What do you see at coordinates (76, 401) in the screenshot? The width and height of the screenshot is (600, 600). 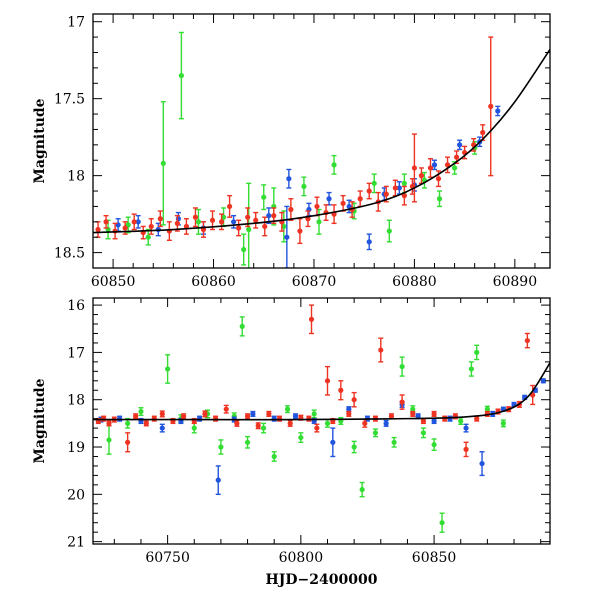 I see `y-tick-label: 18` at bounding box center [76, 401].